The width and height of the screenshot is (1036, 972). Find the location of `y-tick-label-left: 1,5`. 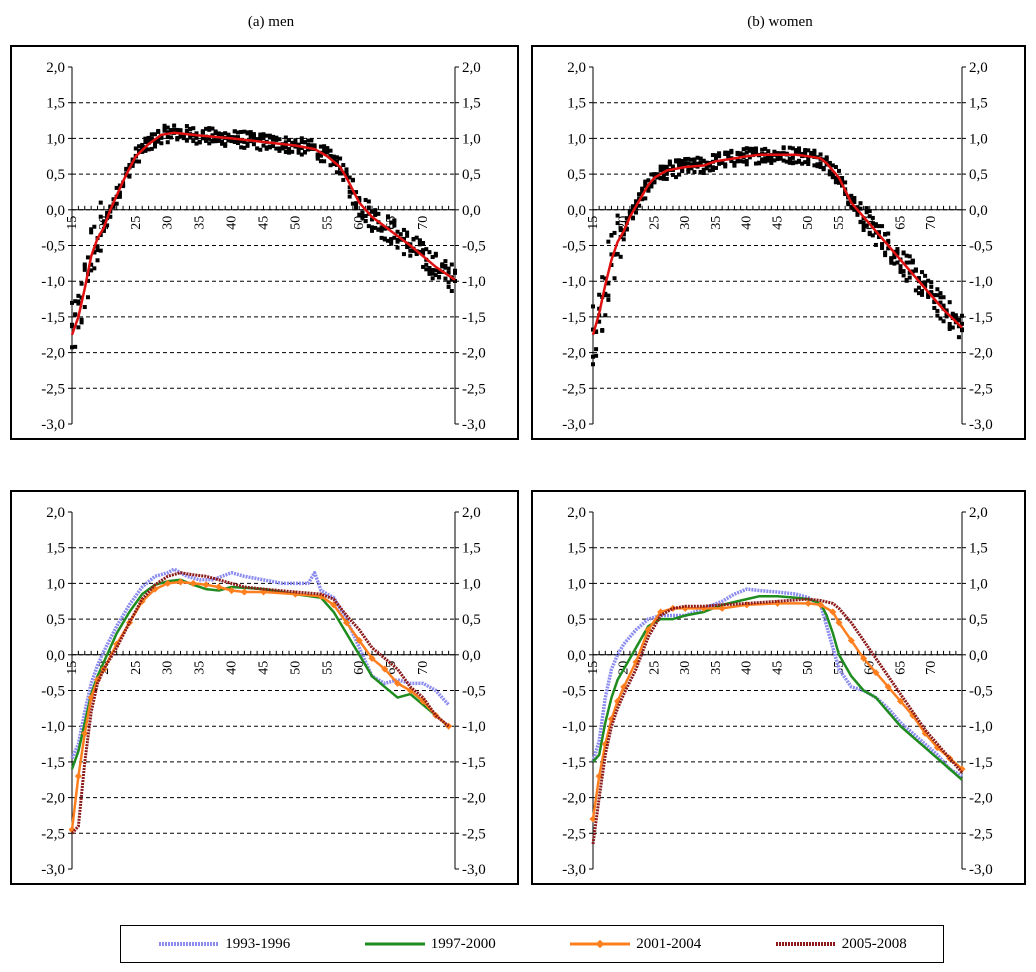

y-tick-label-left: 1,5 is located at coordinates (576, 549).